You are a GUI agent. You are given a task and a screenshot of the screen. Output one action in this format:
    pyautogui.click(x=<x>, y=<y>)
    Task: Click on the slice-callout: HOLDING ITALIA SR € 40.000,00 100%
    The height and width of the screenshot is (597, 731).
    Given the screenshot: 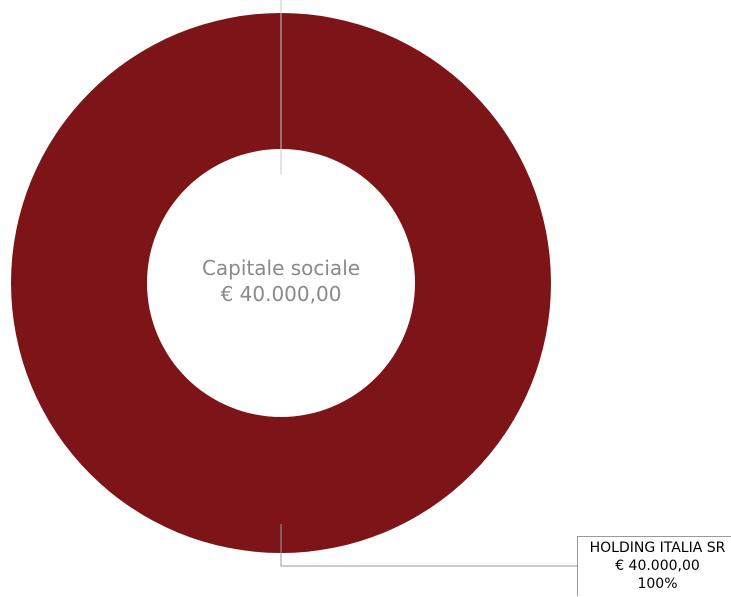 What is the action you would take?
    pyautogui.click(x=654, y=566)
    